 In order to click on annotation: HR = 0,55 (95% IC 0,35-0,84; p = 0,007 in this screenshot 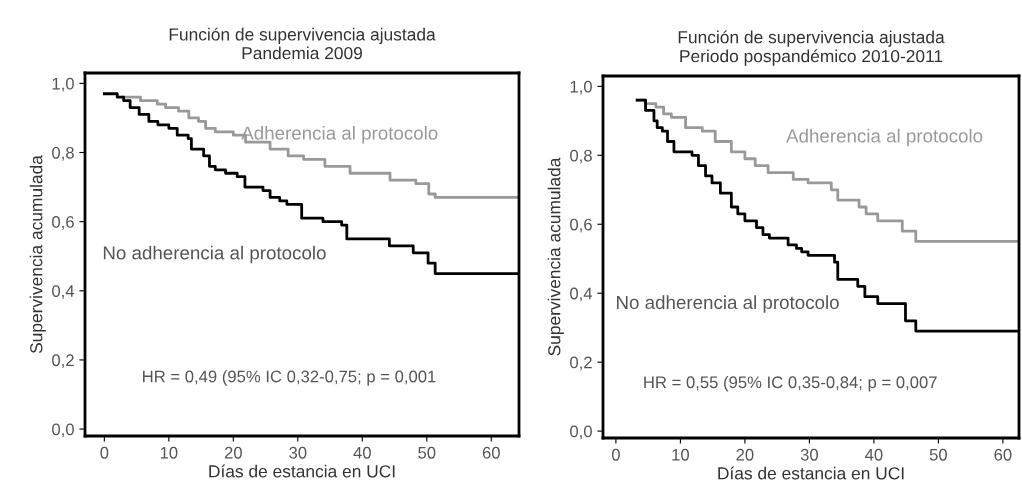, I will do `click(790, 383)`.